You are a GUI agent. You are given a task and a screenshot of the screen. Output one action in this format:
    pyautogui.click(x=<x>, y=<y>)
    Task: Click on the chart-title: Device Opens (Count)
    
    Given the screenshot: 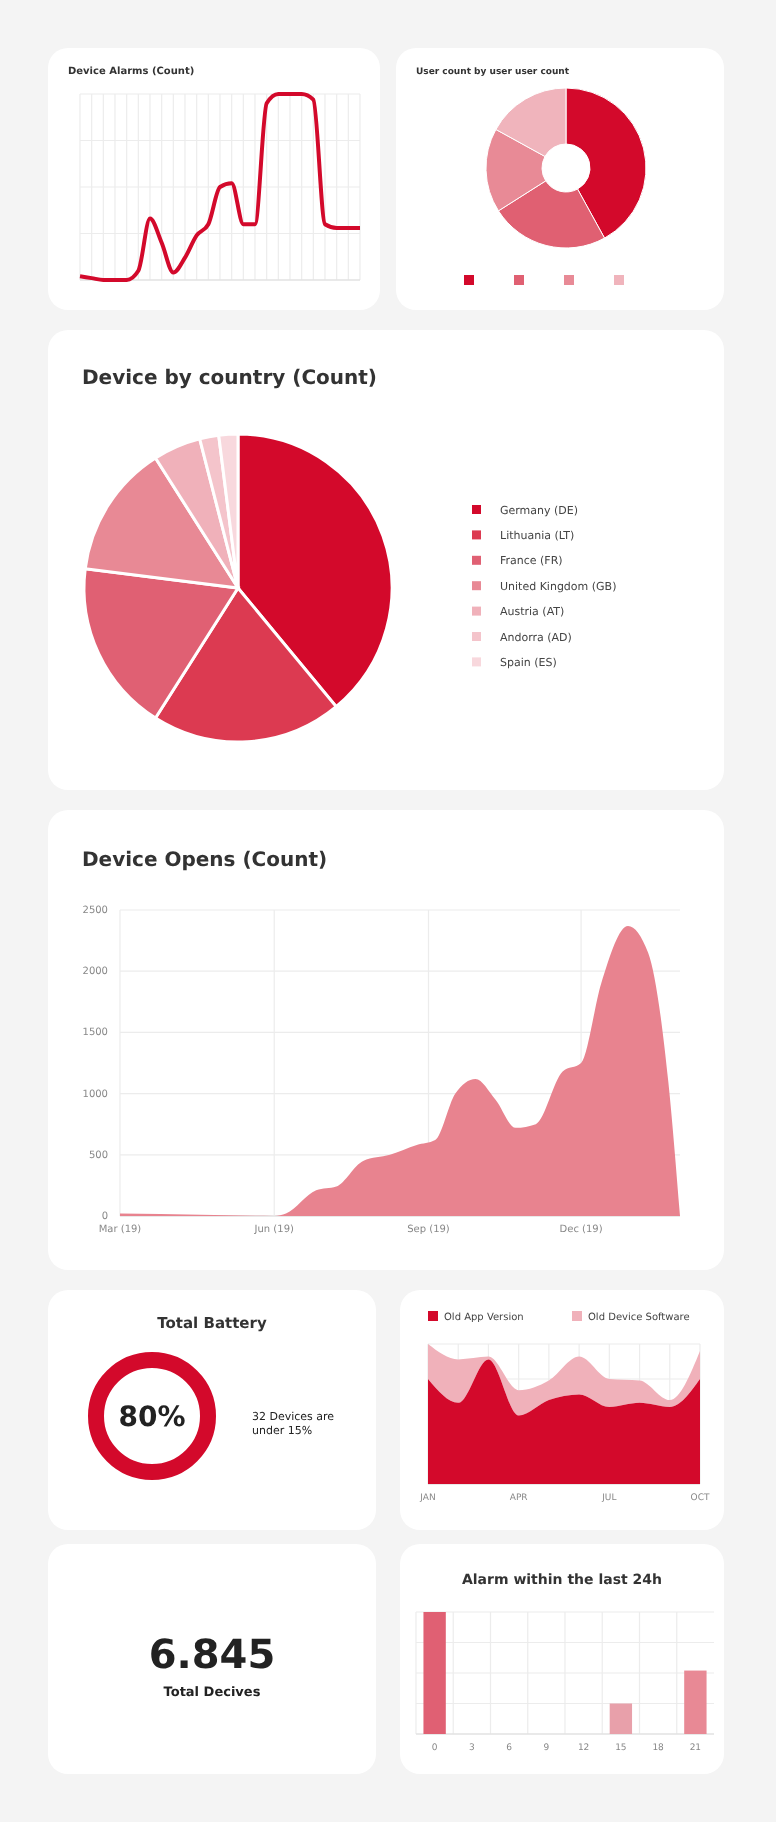 What is the action you would take?
    pyautogui.click(x=205, y=861)
    